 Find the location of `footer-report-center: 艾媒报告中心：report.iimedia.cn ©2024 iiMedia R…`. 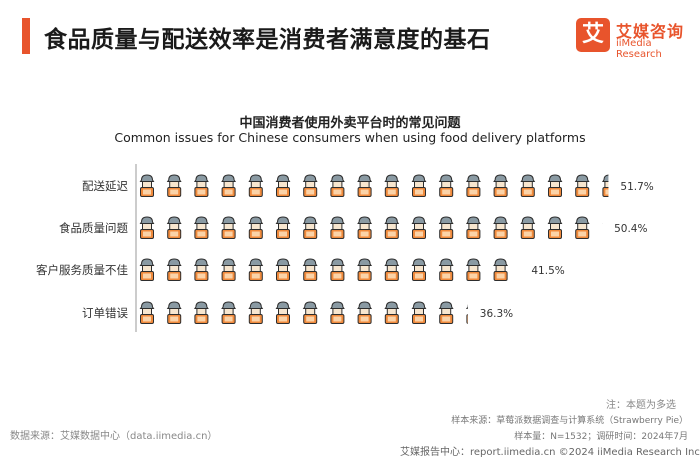

footer-report-center: 艾媒报告中心：report.iimedia.cn ©2024 iiMedia R… is located at coordinates (550, 452).